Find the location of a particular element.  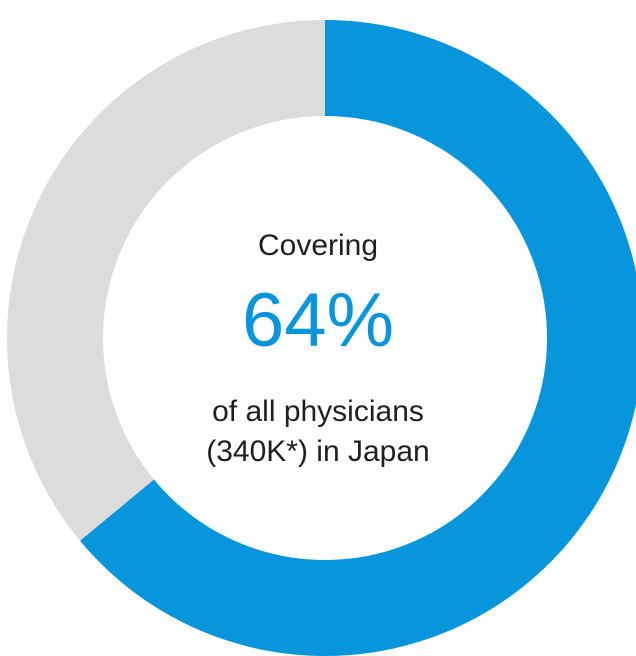

center-label-line2: (340K*) in Japan is located at coordinates (318, 451).